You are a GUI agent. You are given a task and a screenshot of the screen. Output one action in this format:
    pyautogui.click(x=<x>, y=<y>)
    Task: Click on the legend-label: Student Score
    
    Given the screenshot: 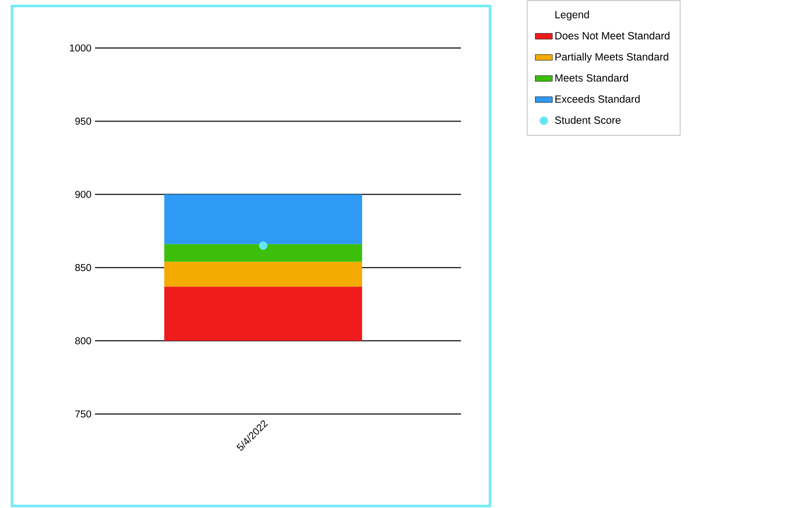 What is the action you would take?
    pyautogui.click(x=588, y=120)
    